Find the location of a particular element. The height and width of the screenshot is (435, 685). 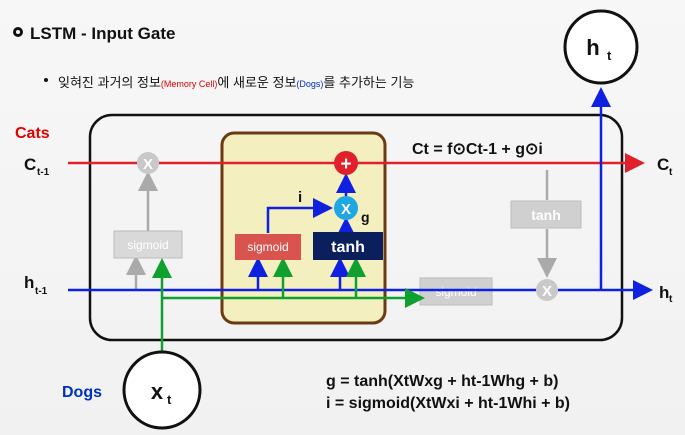

input-mult-circle is located at coordinates (346, 208).